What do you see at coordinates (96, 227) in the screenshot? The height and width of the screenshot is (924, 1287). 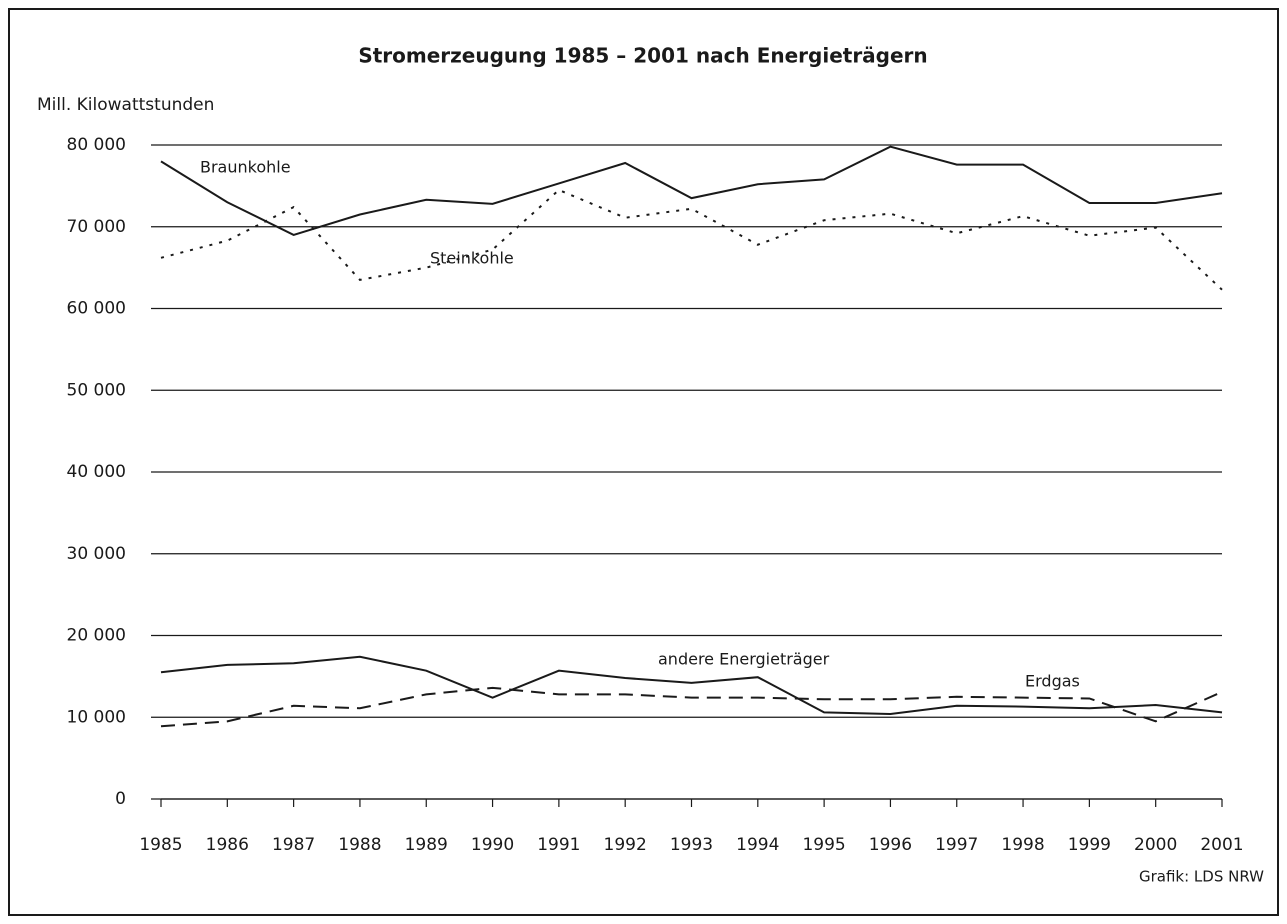 I see `y-tick-label: 70 000` at bounding box center [96, 227].